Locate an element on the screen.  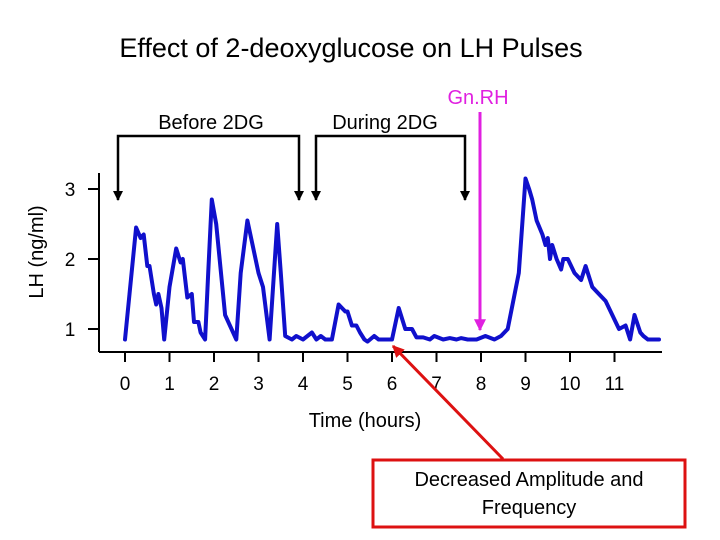
during-2dg-label: During 2DG is located at coordinates (385, 123).